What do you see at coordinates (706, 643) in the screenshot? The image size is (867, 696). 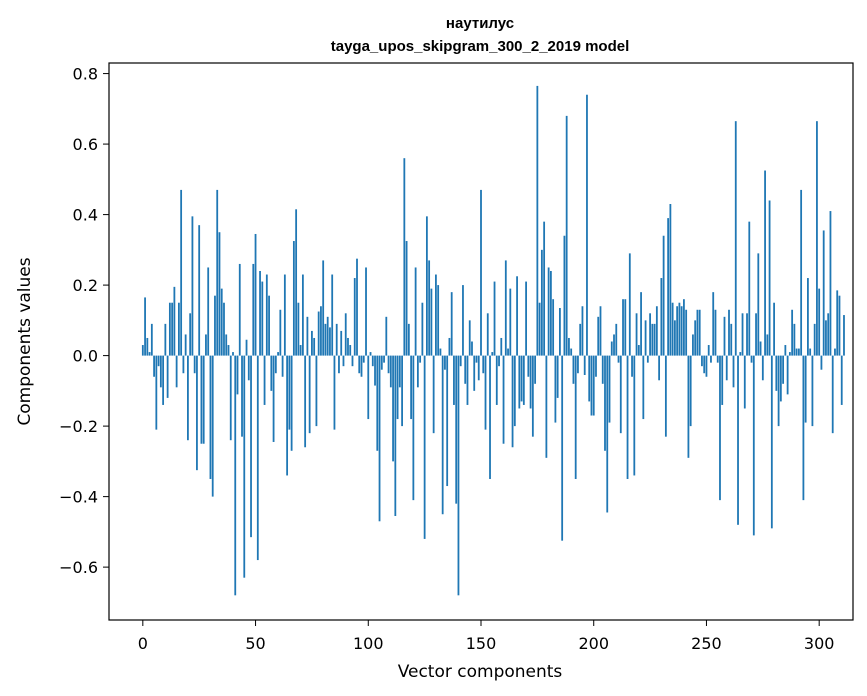 I see `x-tick-label: 250` at bounding box center [706, 643].